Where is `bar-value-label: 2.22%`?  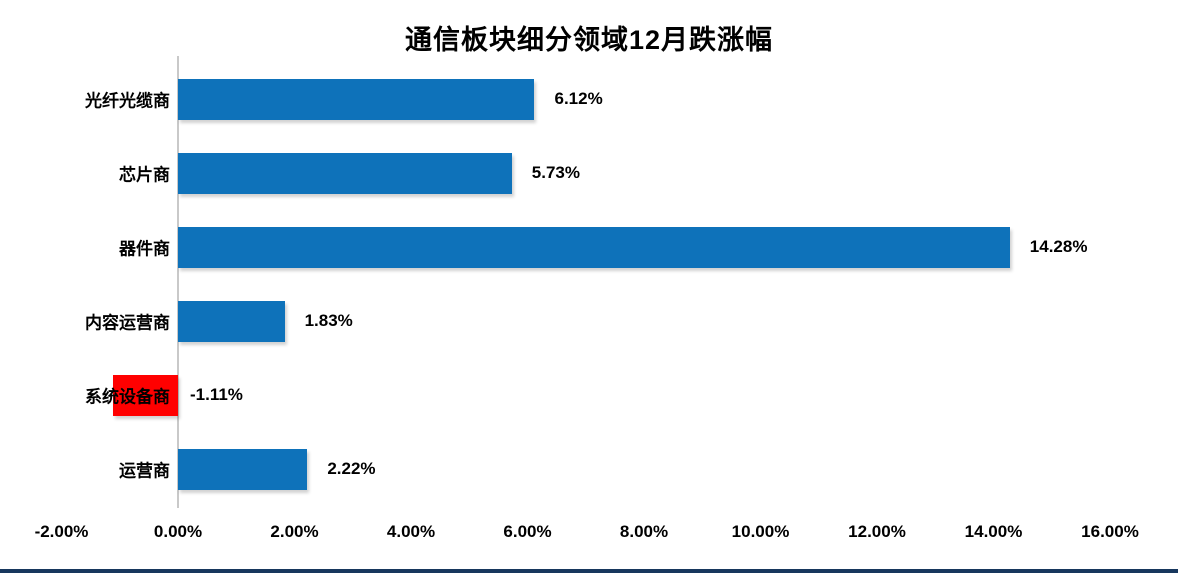
bar-value-label: 2.22% is located at coordinates (351, 468).